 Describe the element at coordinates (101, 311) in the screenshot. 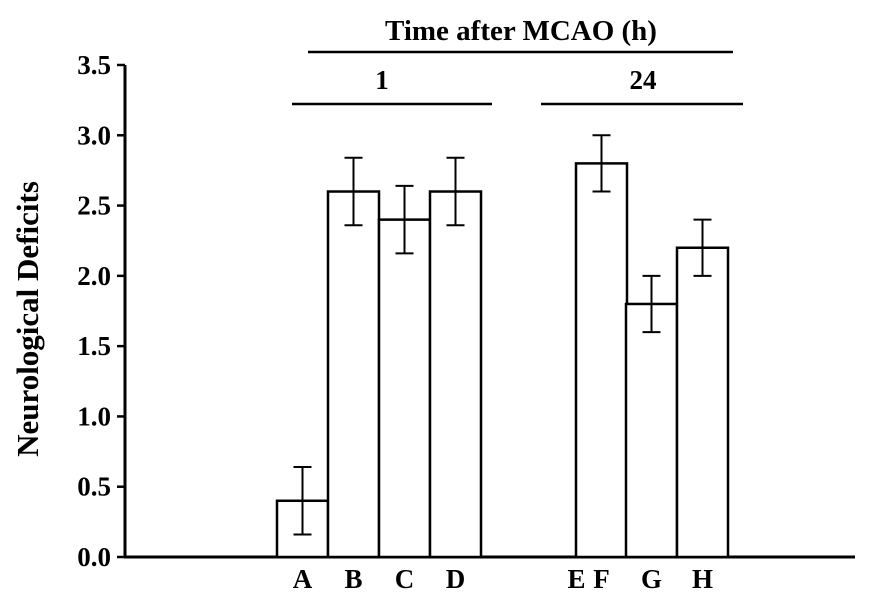

I see `y-ticks: 0.0 0.5 1.0 1.5 2.0 2.5 3.0 3.5` at that location.